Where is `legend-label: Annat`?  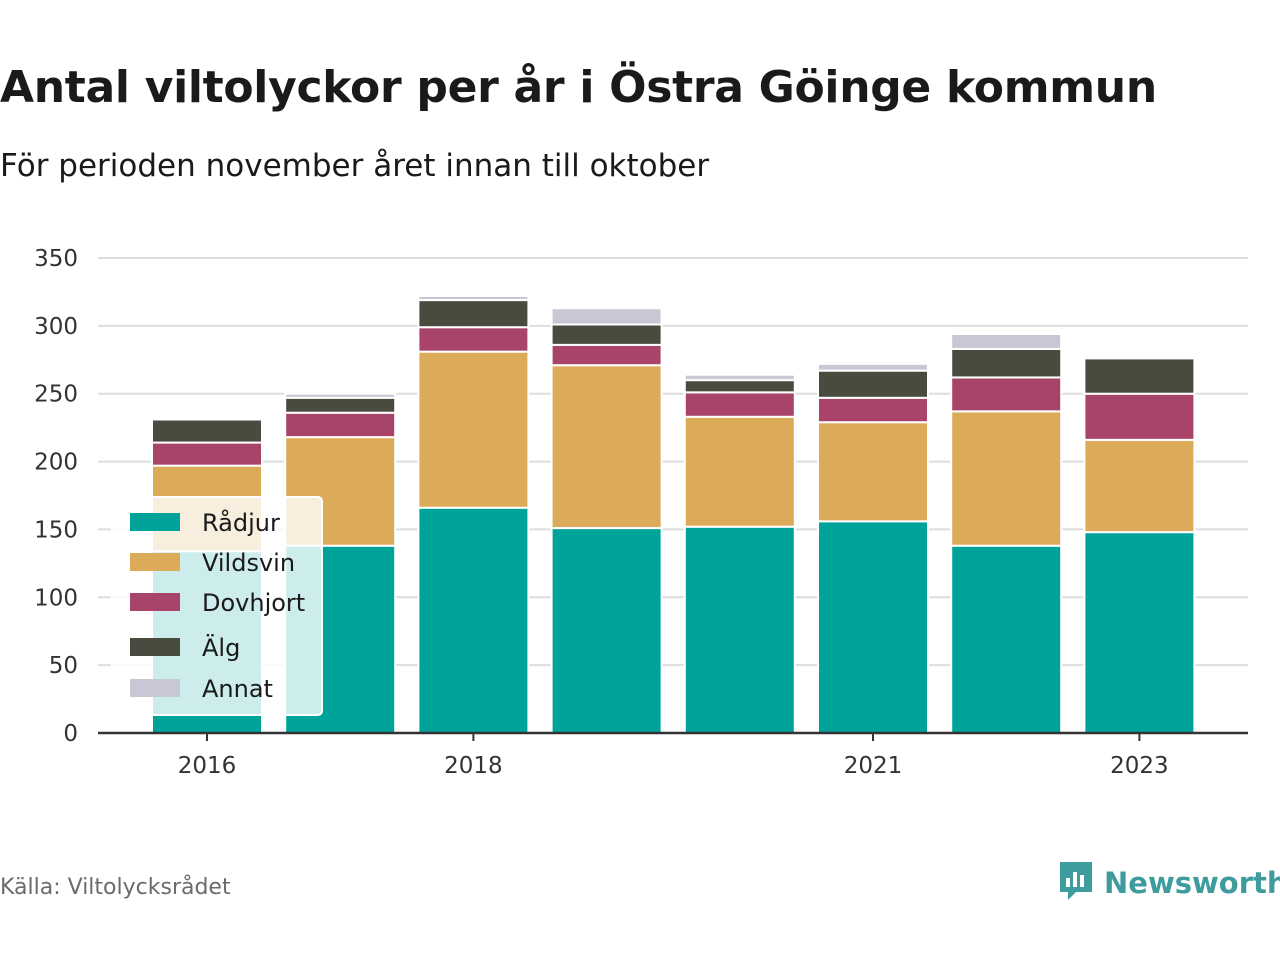
legend-label: Annat is located at coordinates (237, 689).